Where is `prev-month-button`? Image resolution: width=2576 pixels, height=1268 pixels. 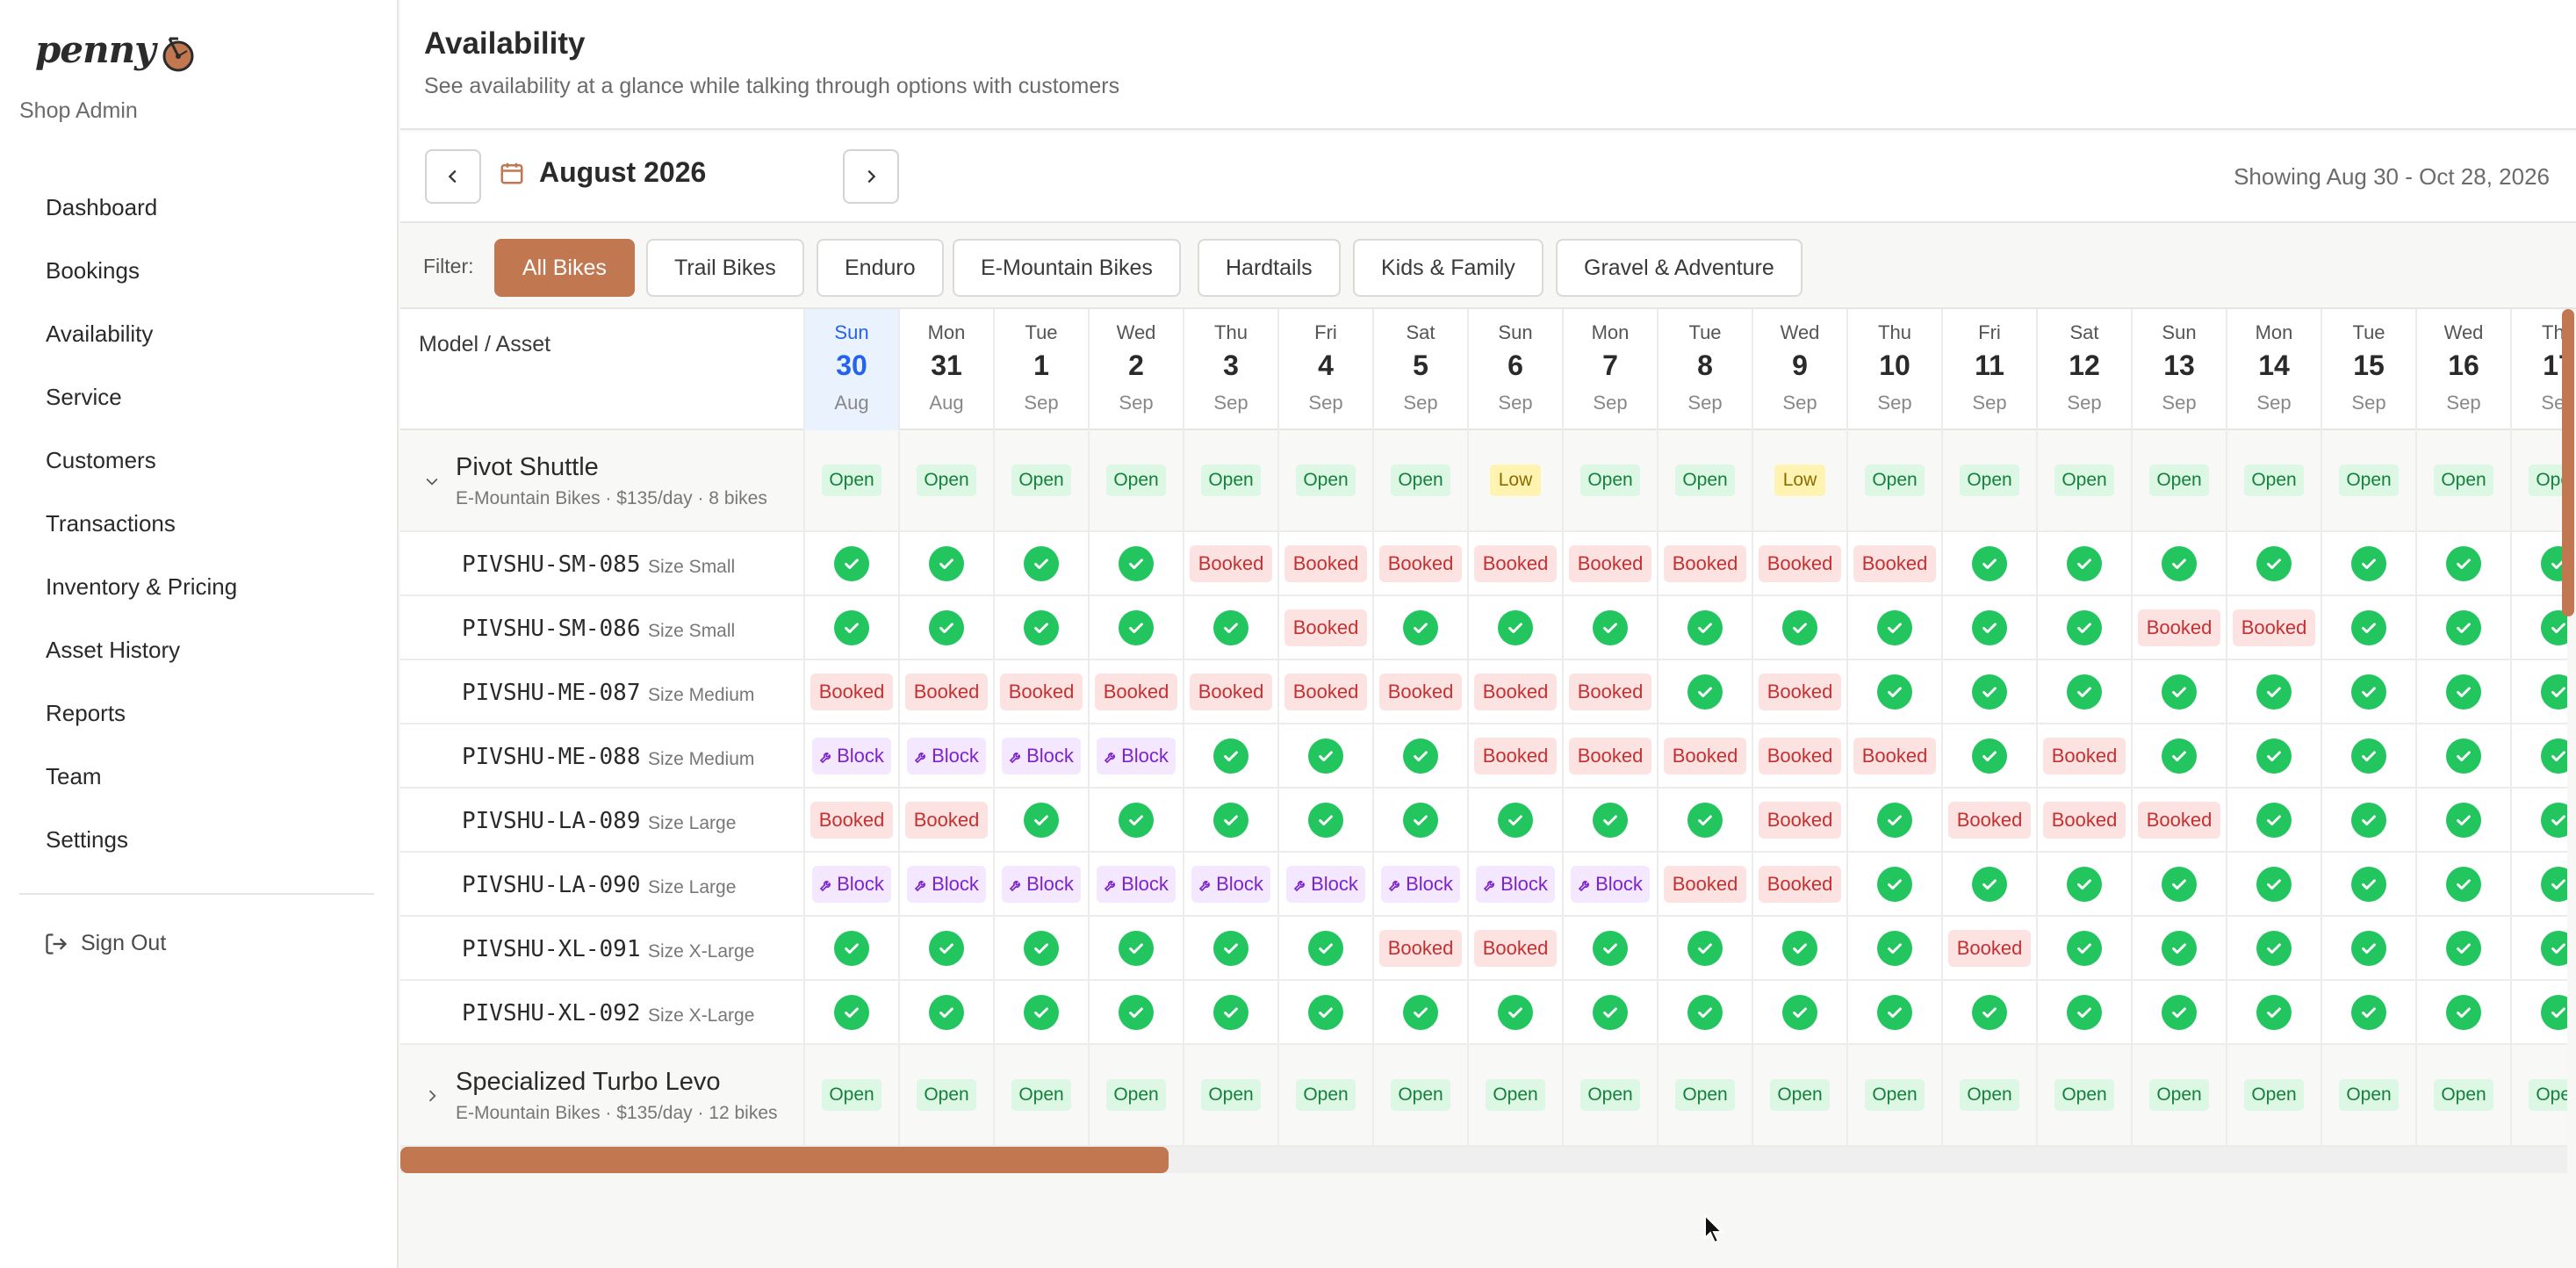
prev-month-button is located at coordinates (453, 176).